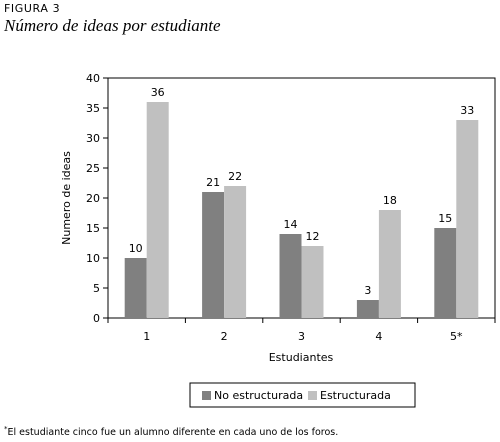 The image size is (500, 442). What do you see at coordinates (93, 168) in the screenshot?
I see `y-tick-label: 25` at bounding box center [93, 168].